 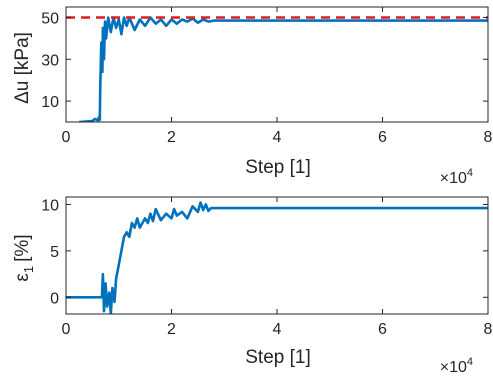 I want to click on bottom-x-tick-label: 2, so click(x=171, y=329).